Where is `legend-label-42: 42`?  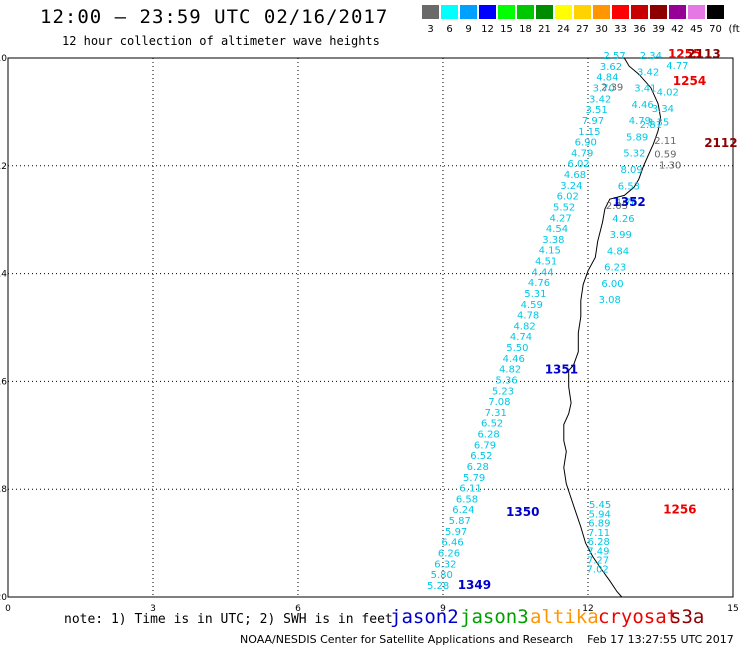 legend-label-42: 42 is located at coordinates (677, 29).